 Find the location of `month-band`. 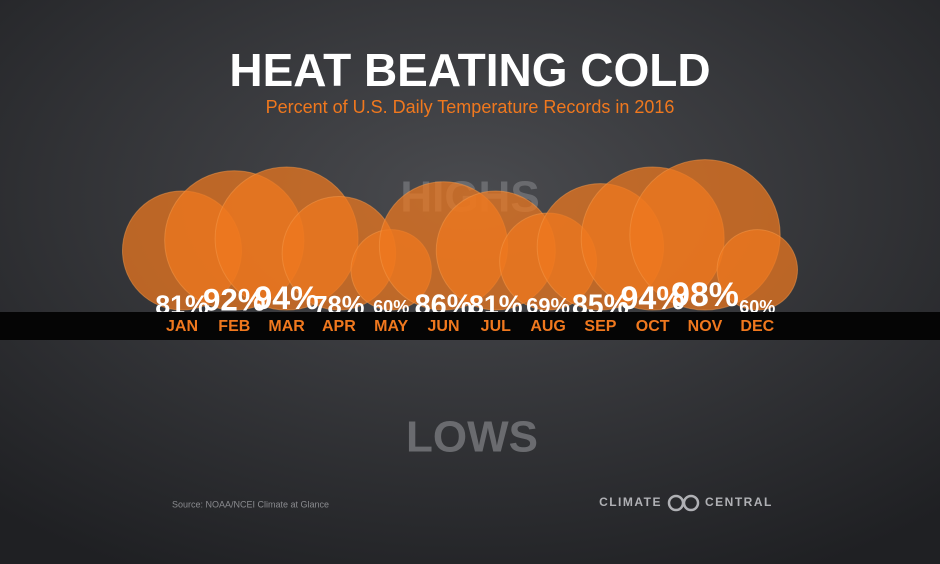

month-band is located at coordinates (470, 326).